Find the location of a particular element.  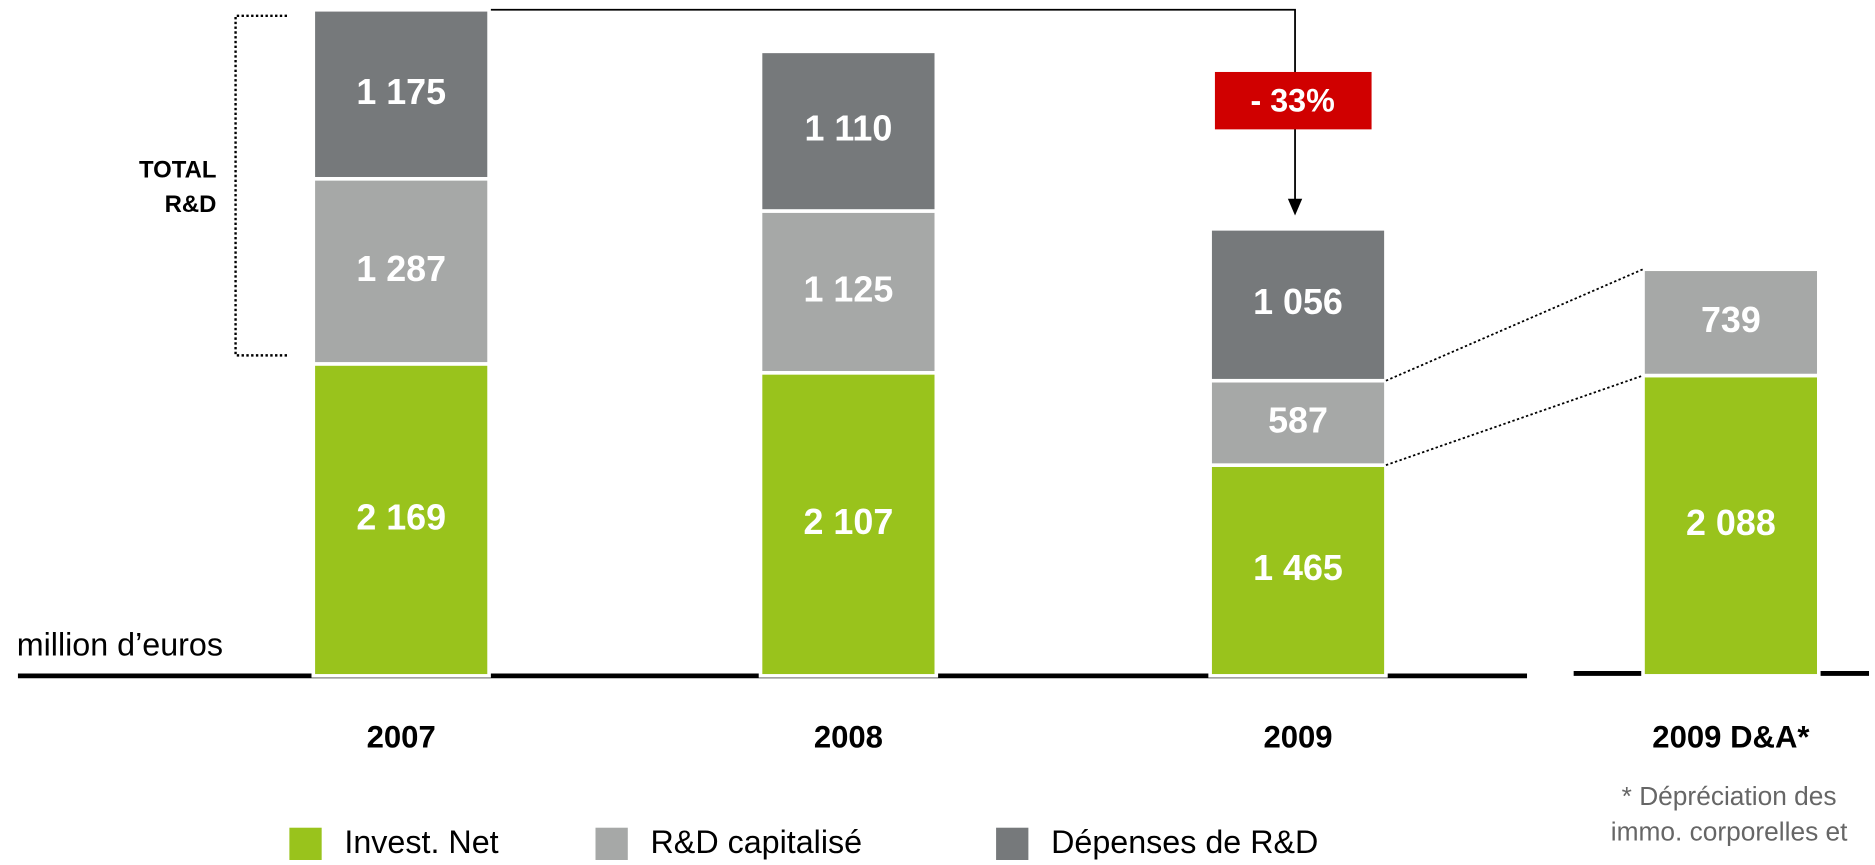

x-tick-label: 2007 is located at coordinates (401, 736).